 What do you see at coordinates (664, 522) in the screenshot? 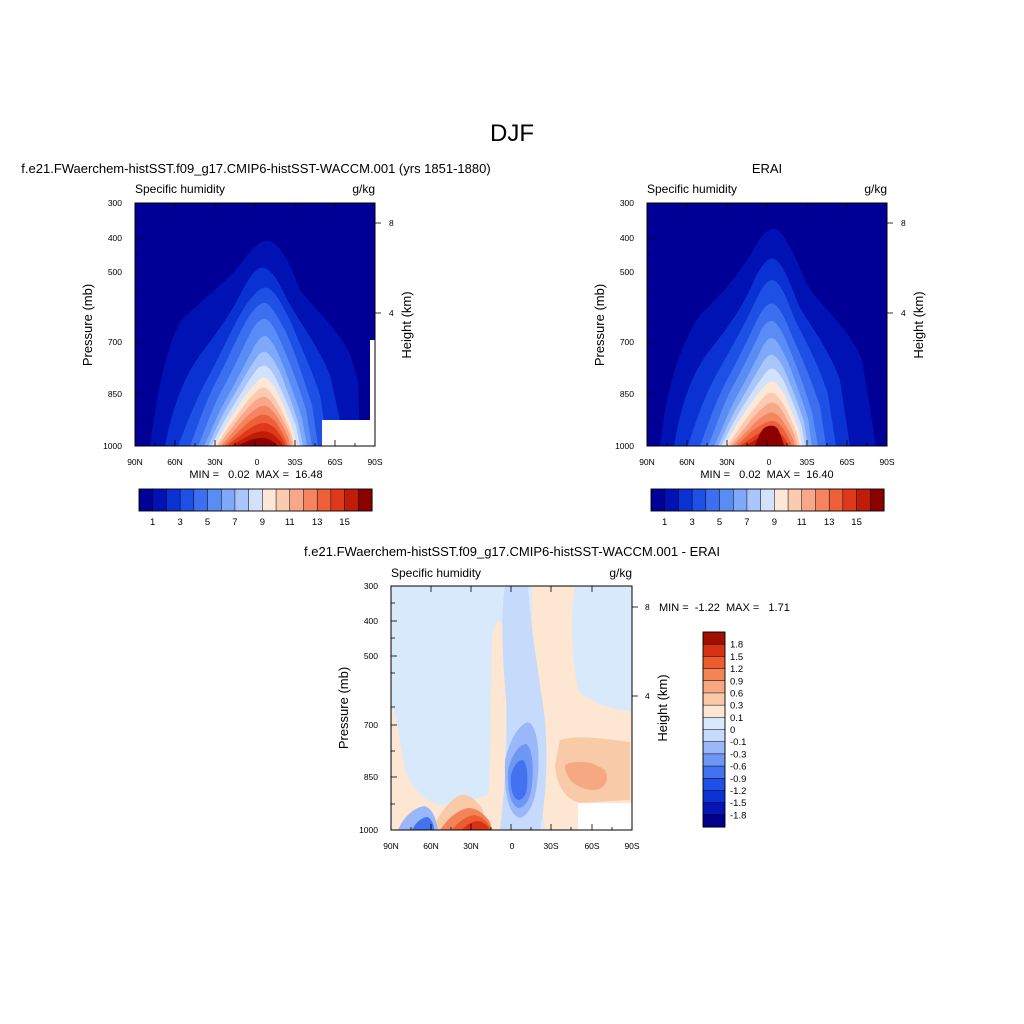
I see `colorbar-label: 1` at bounding box center [664, 522].